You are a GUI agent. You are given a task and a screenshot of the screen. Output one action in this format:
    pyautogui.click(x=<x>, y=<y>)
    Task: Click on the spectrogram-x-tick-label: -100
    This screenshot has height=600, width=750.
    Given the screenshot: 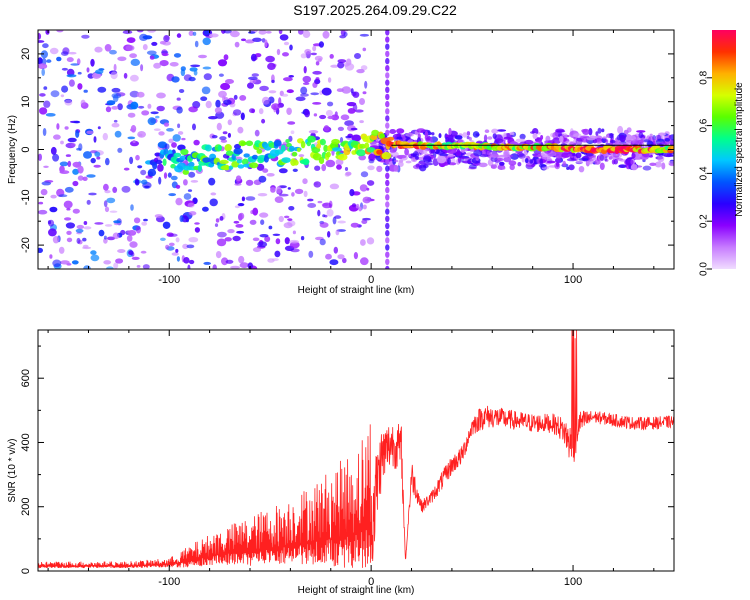 What is the action you would take?
    pyautogui.click(x=169, y=280)
    